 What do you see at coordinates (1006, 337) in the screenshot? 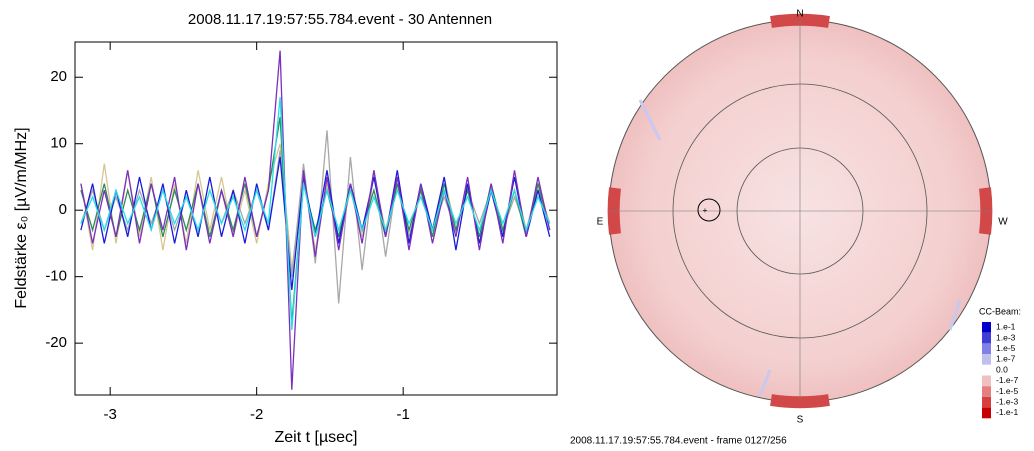
I see `colorbar-label: 1.e-3` at bounding box center [1006, 337].